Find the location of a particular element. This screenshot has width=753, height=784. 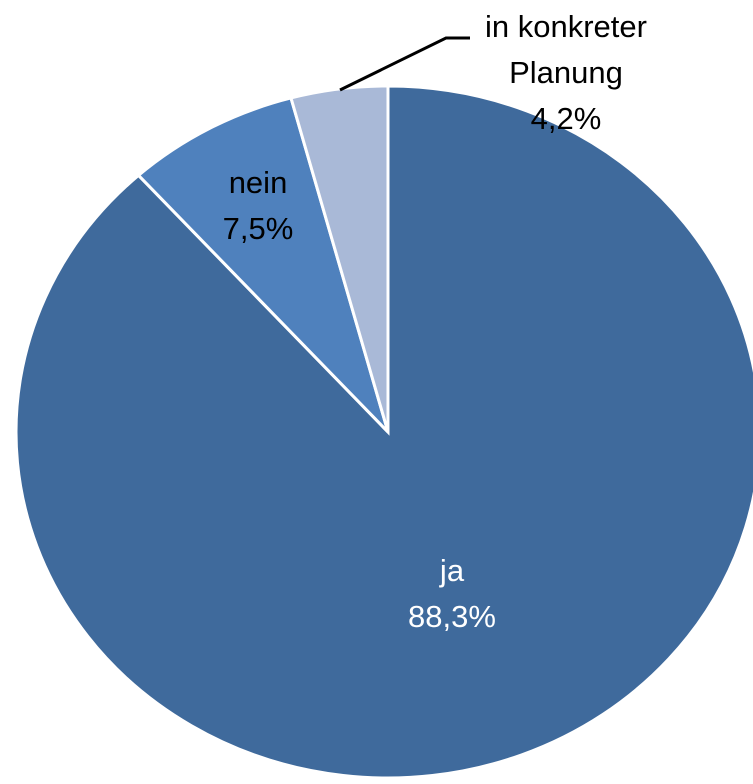

leader-line is located at coordinates (404, 64).